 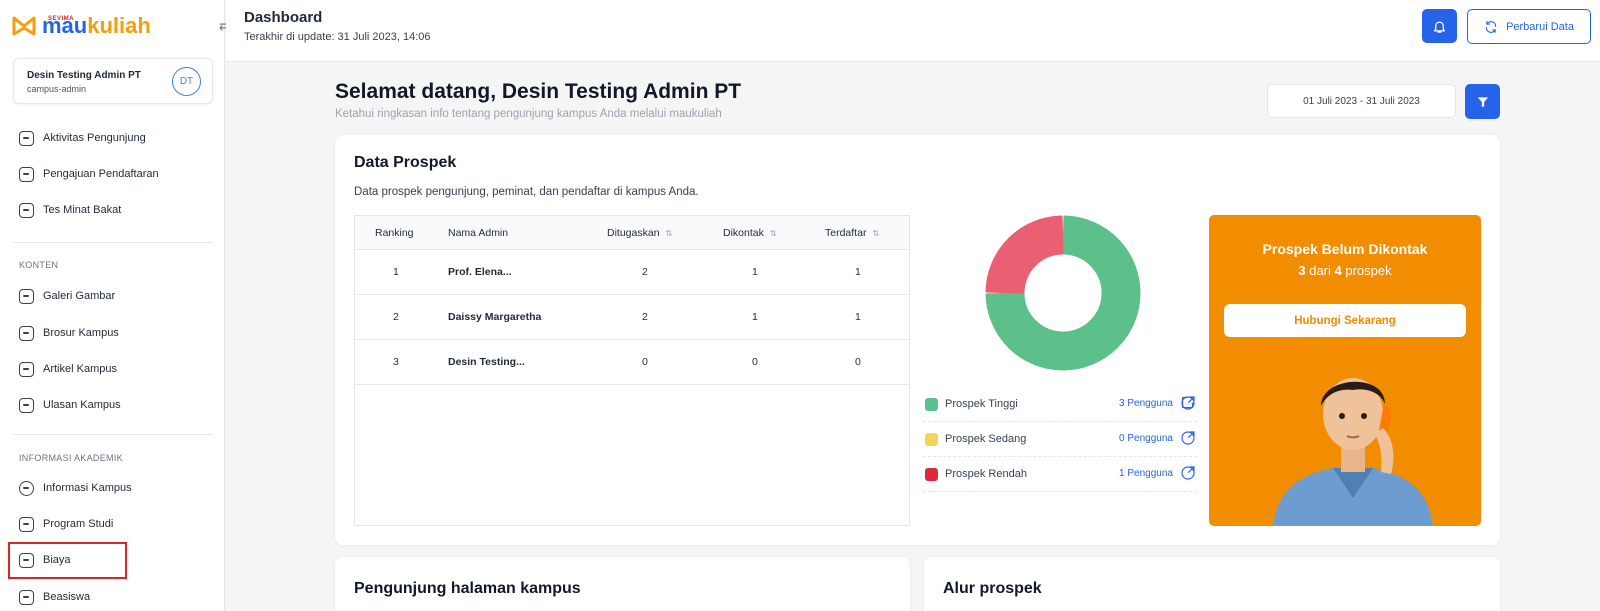 I want to click on building-icon, so click(x=26, y=524).